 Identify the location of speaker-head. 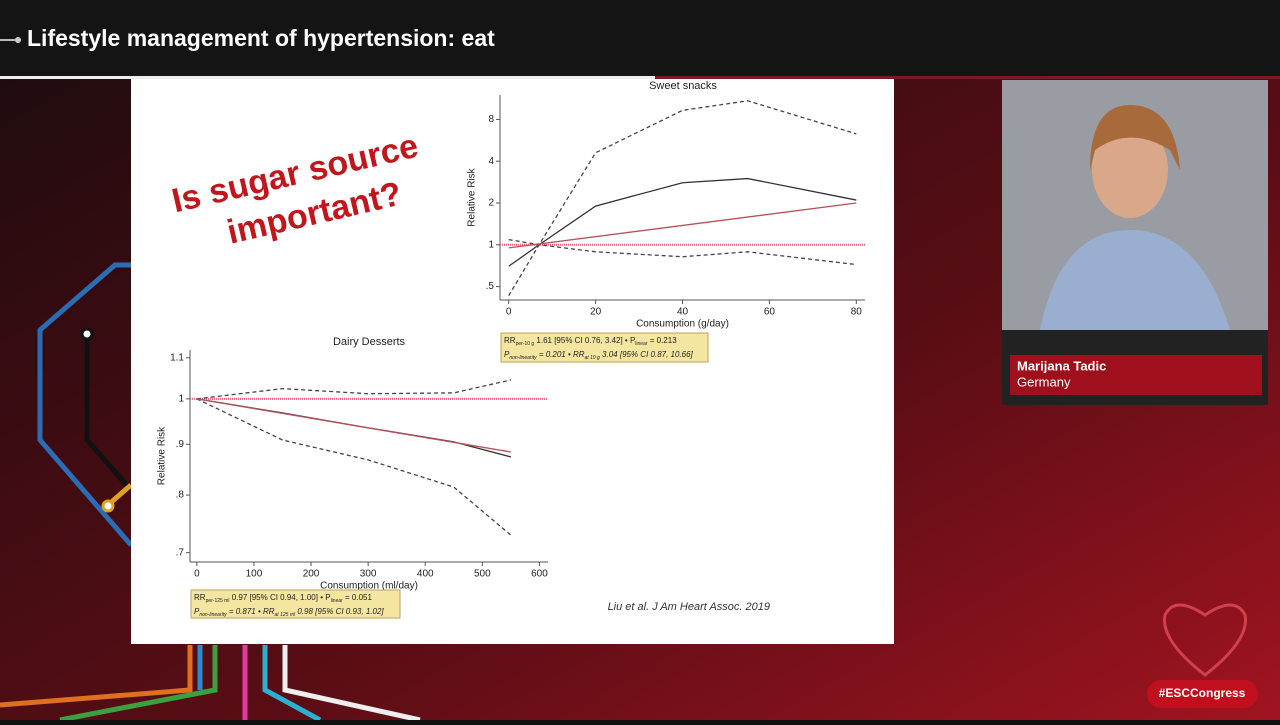
(1130, 170).